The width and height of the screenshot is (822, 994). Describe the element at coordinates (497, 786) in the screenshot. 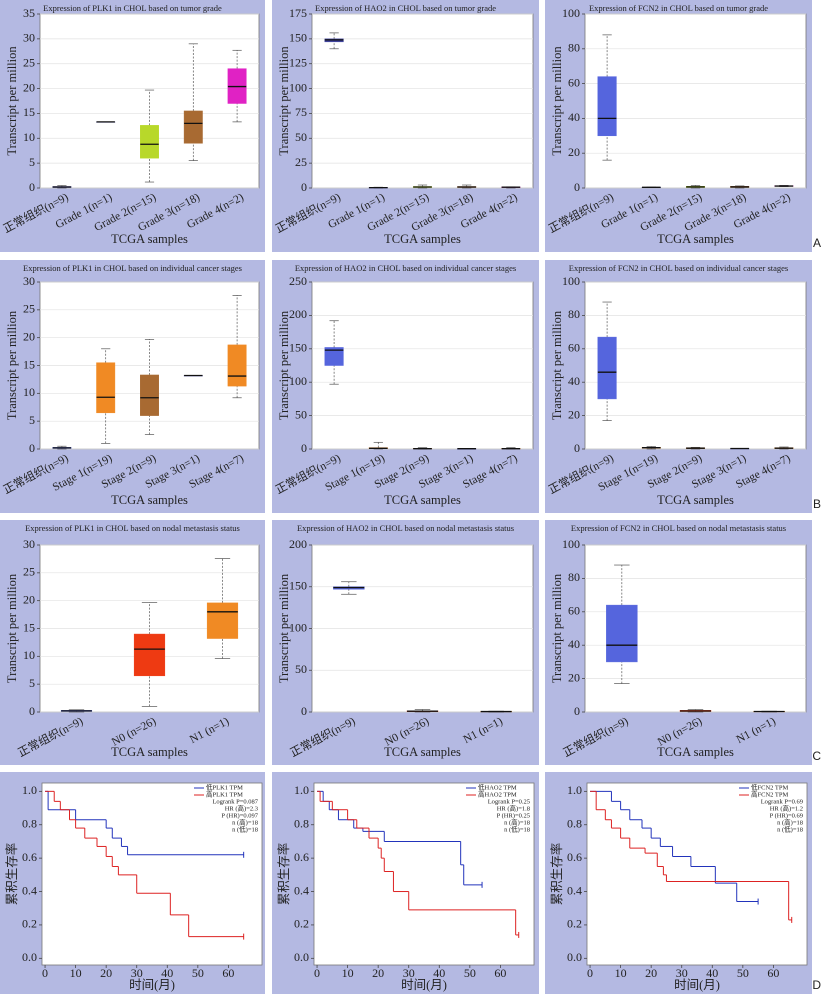

I see `legend-label: 低HAO2 TPM` at that location.